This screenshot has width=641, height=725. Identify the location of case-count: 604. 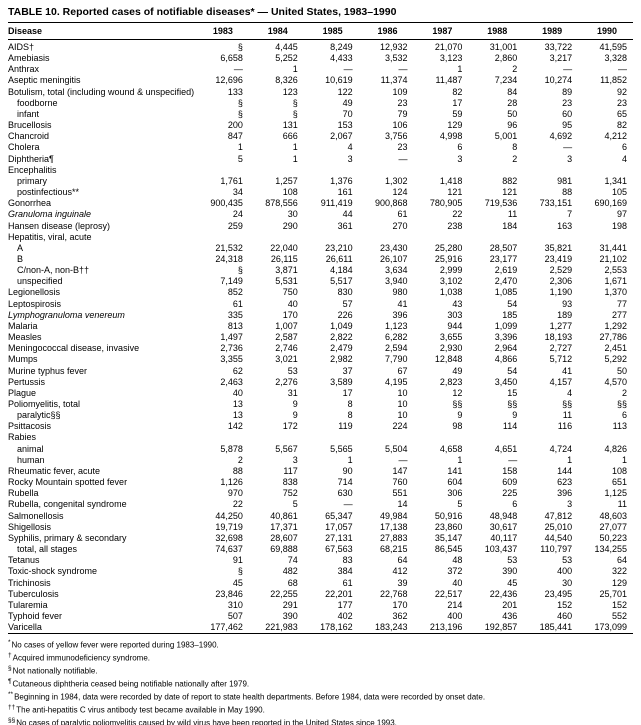
(455, 482).